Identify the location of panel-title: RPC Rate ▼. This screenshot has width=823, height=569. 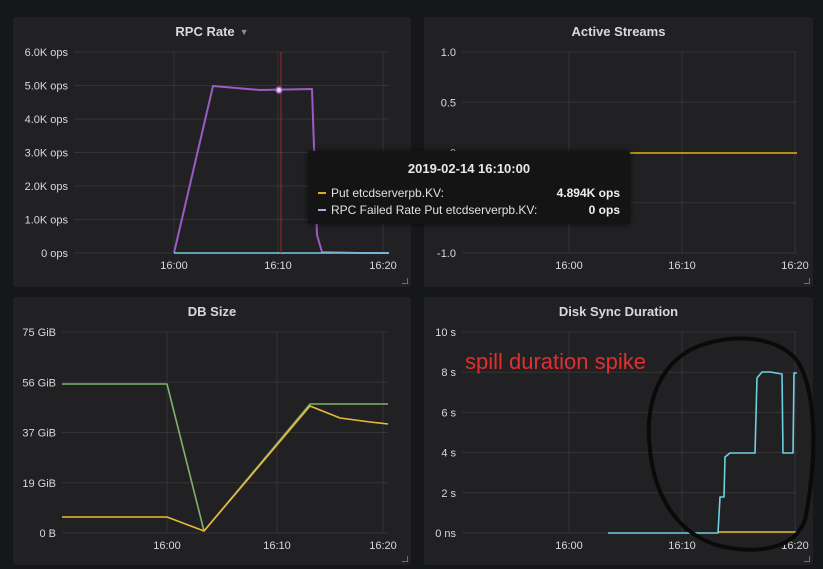
(212, 32).